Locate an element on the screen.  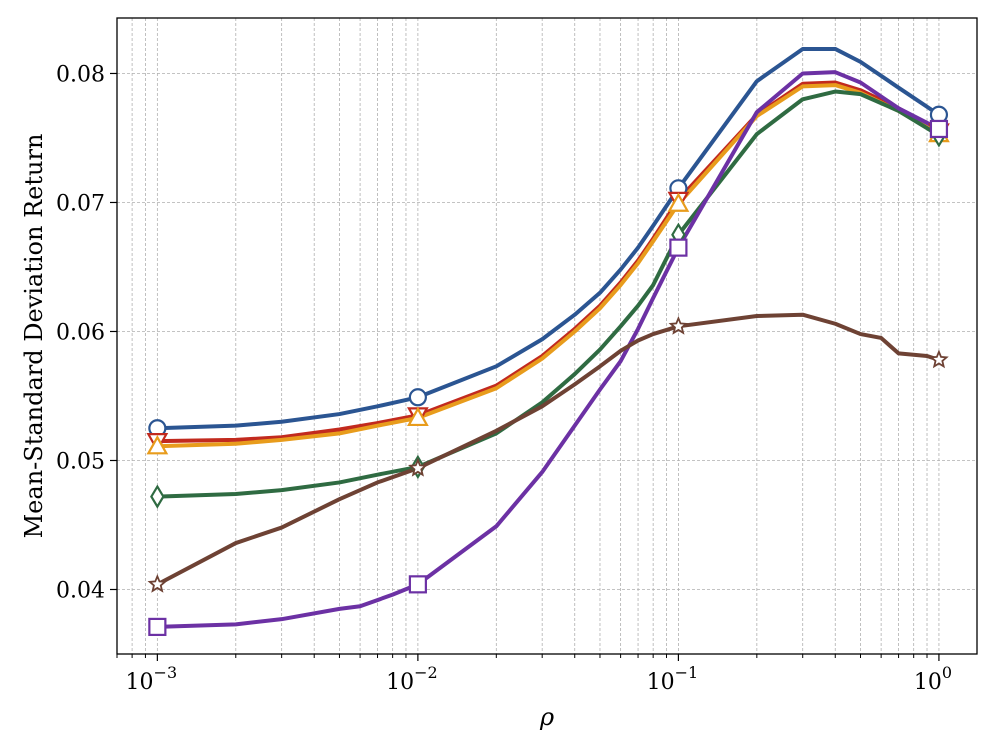
y-tick-label: 0.07 is located at coordinates (80, 203).